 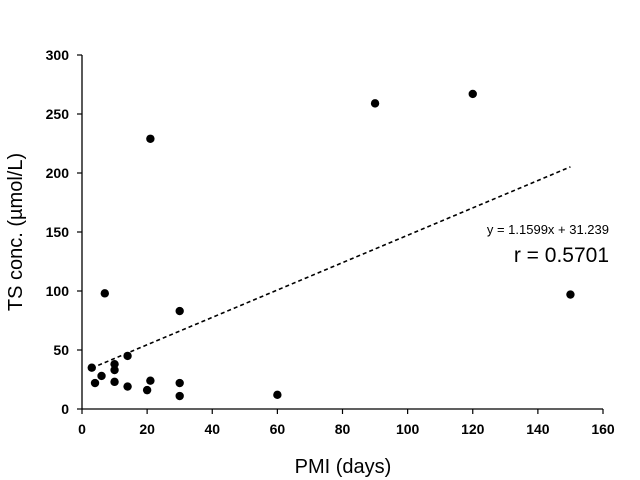 What do you see at coordinates (58, 173) in the screenshot?
I see `y-tick-label: 200` at bounding box center [58, 173].